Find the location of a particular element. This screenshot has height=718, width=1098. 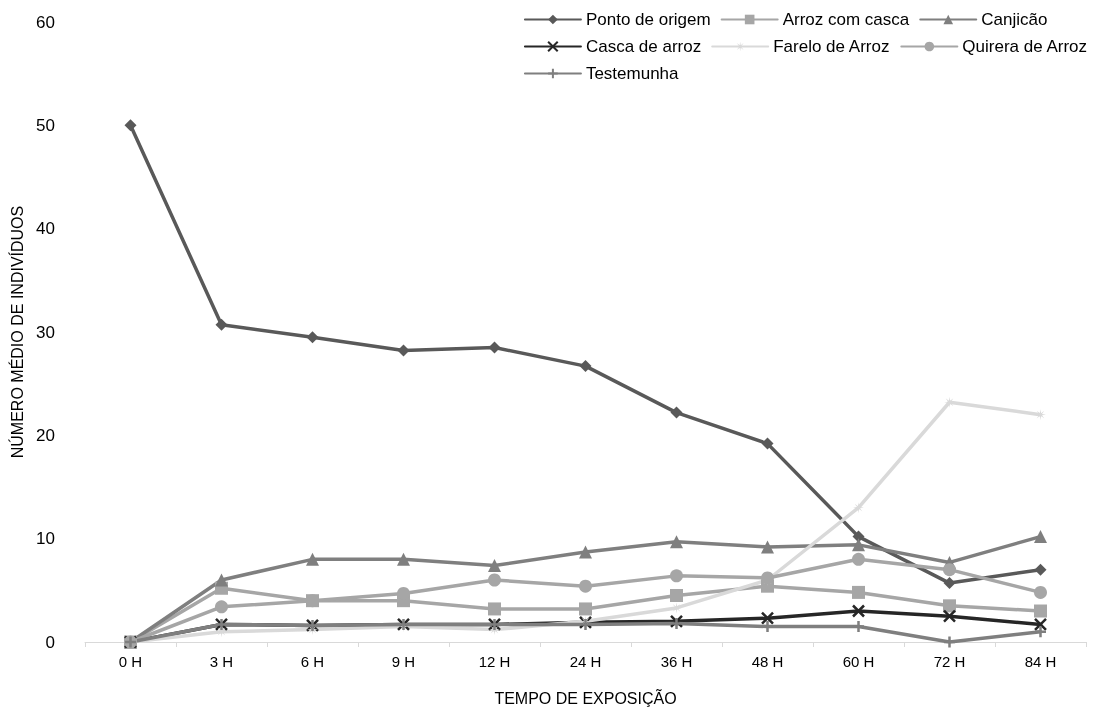

x-axis-title: TEMPO DE EXPOSIÇÃO is located at coordinates (585, 697).